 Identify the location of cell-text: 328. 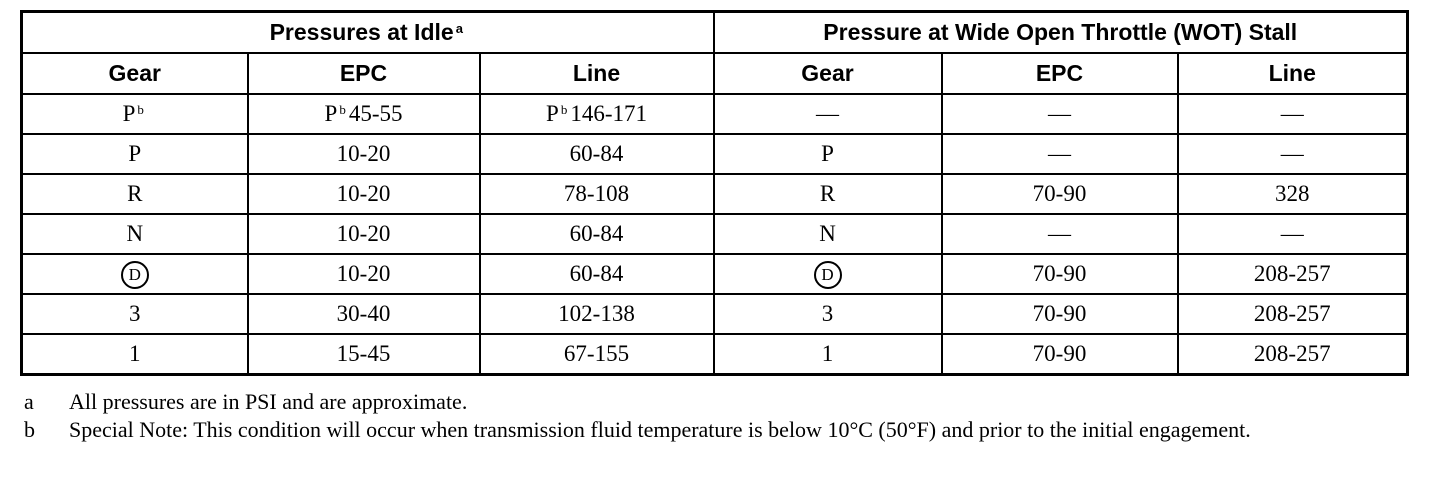
(1292, 193).